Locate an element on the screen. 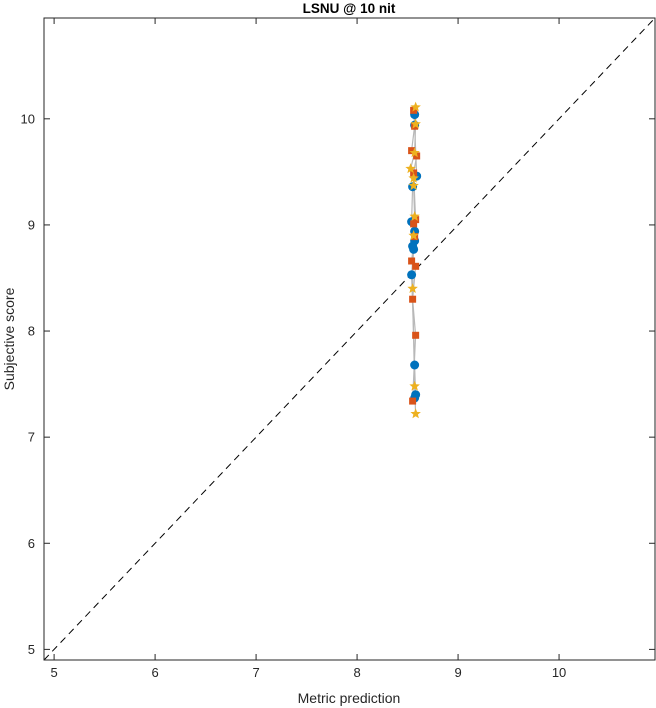 The width and height of the screenshot is (656, 708). y-tick-label: 7 is located at coordinates (31, 437).